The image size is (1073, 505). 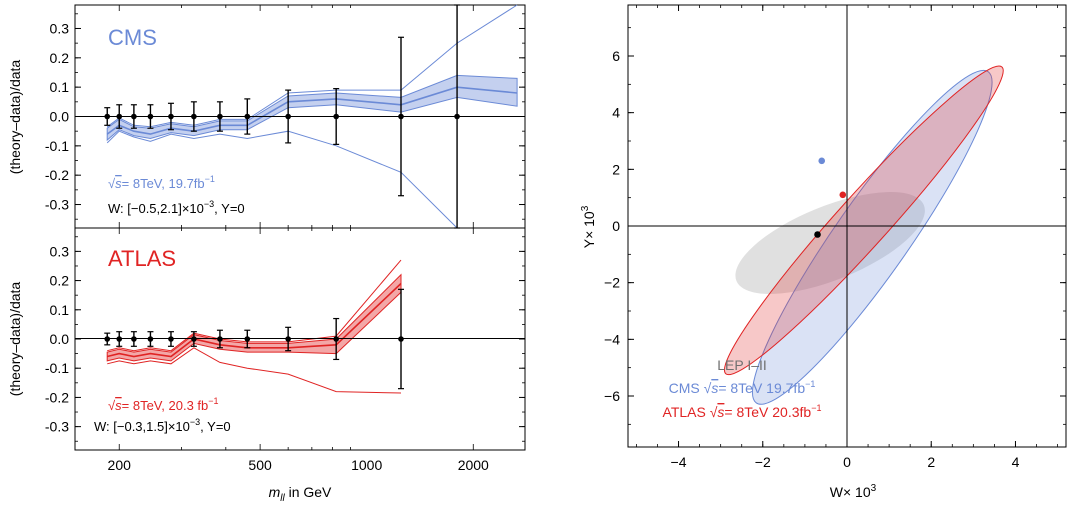 What do you see at coordinates (209, 204) in the screenshot?
I see `cms-w-range-sup: −3` at bounding box center [209, 204].